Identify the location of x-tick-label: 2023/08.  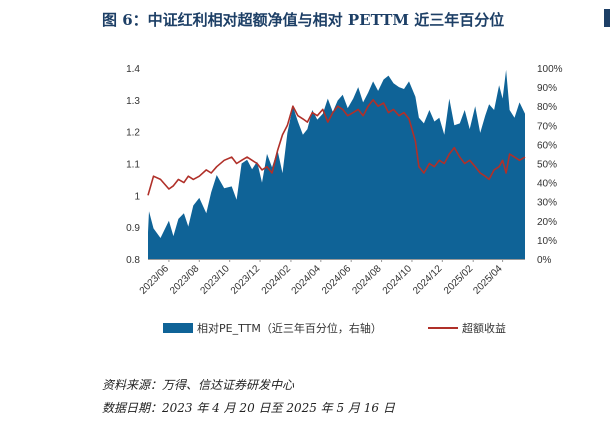
(185, 280).